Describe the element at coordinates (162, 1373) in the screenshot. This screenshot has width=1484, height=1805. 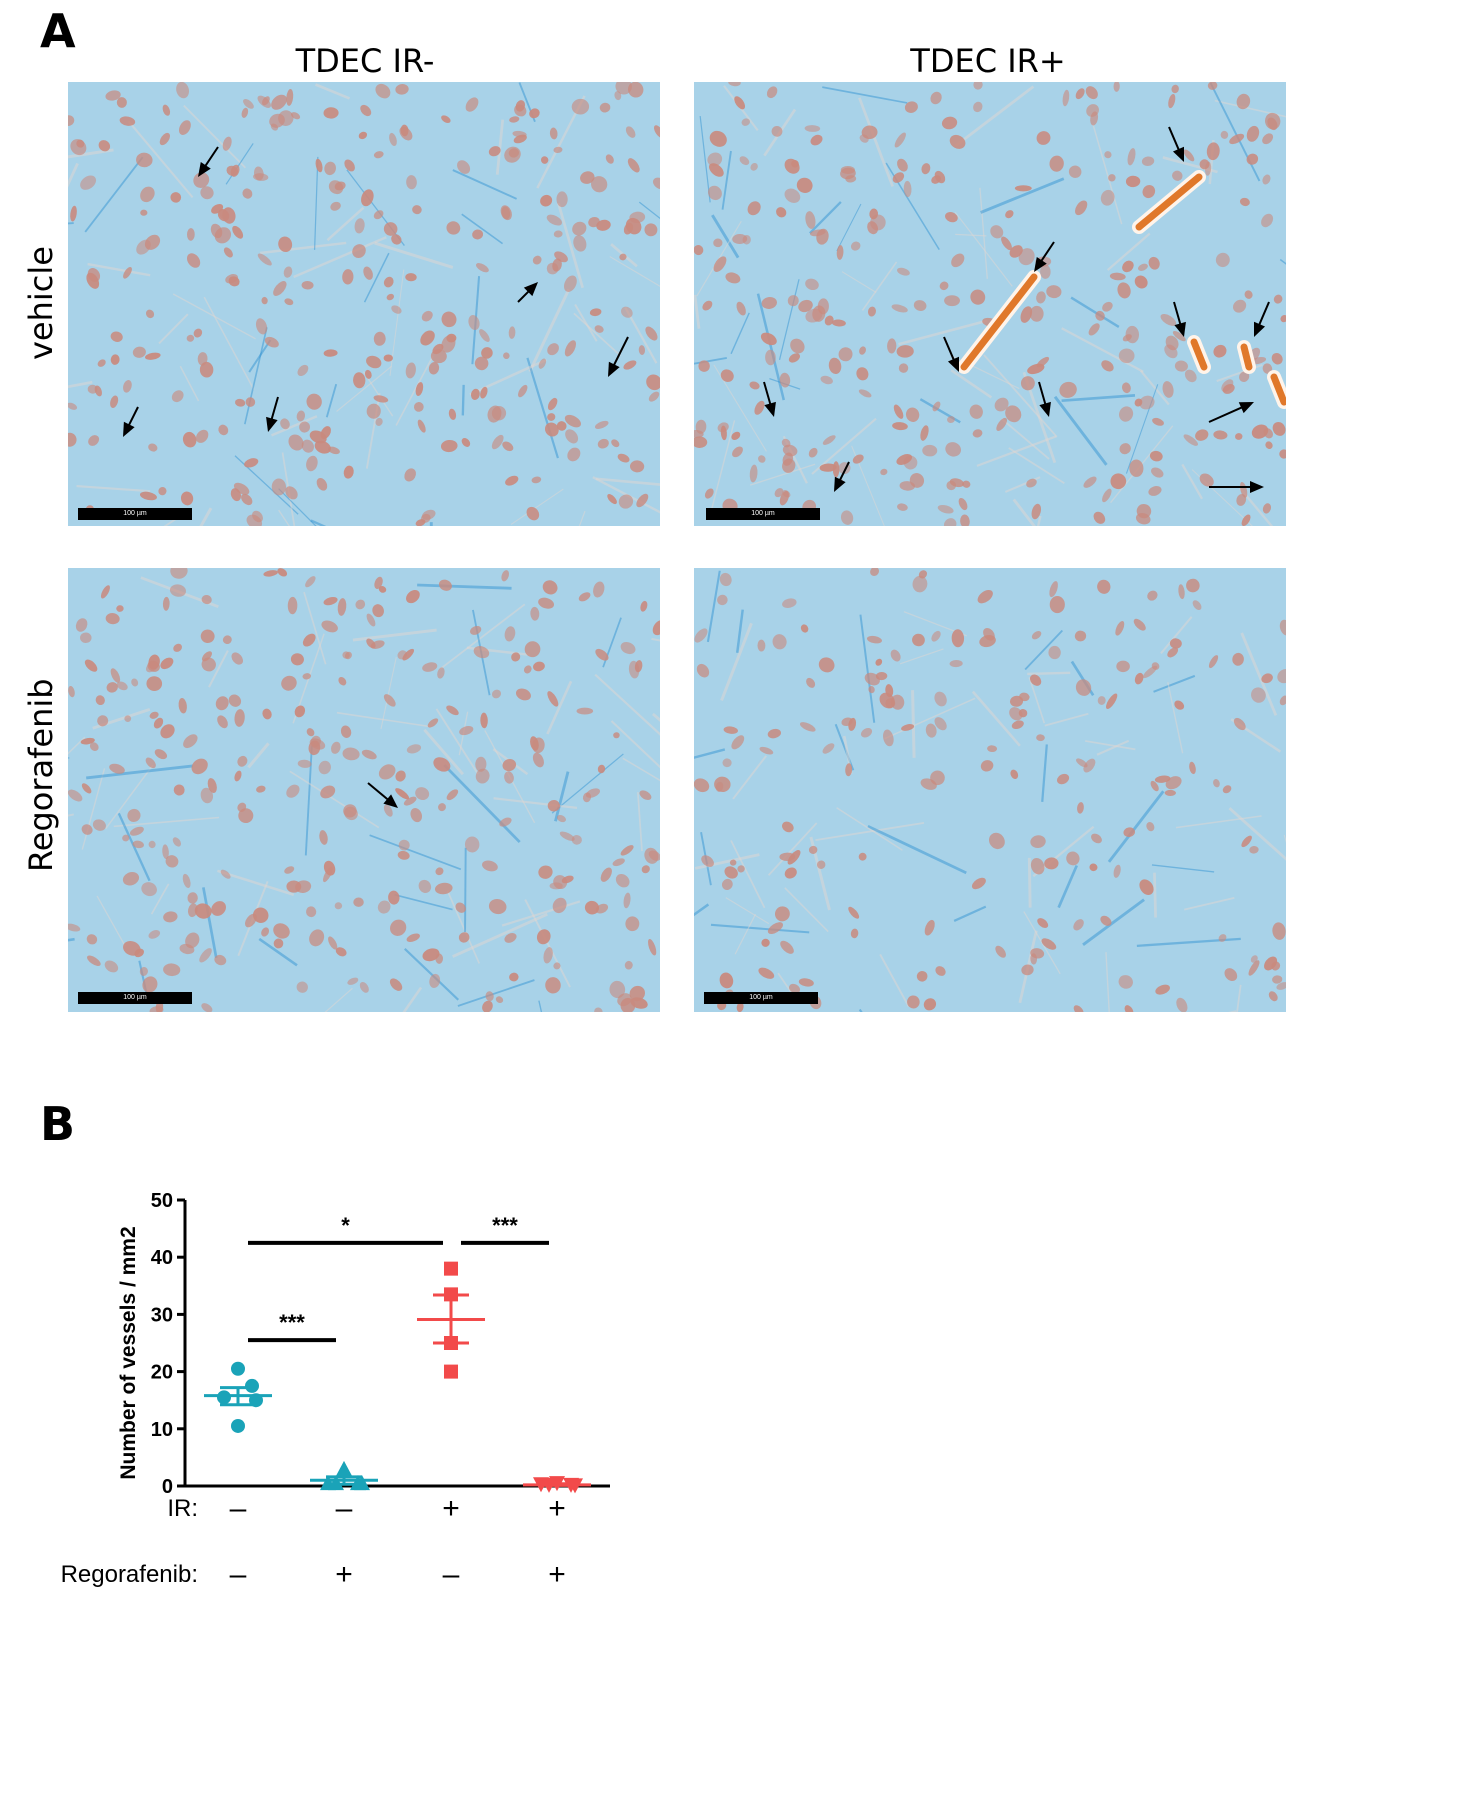
I see `y-tick-label: 20` at that location.